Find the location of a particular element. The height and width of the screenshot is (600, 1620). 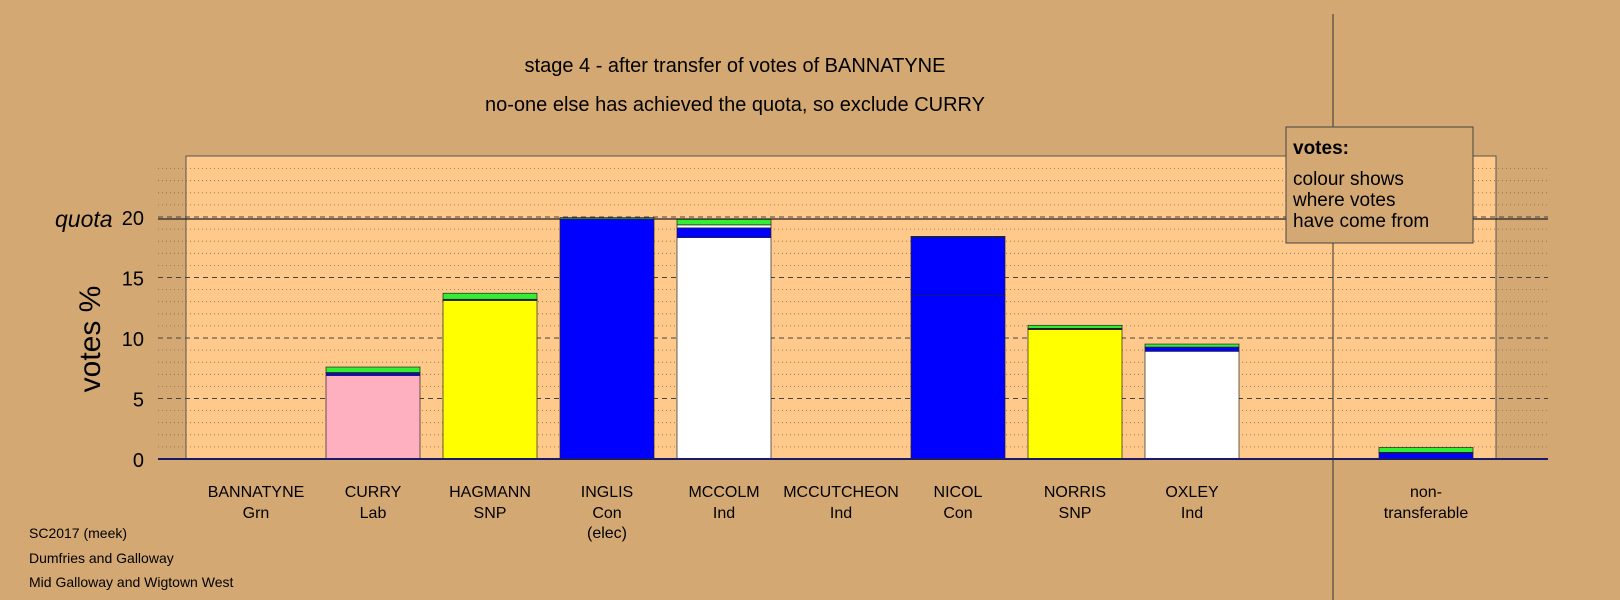

category-label: MCCUTCHEON is located at coordinates (841, 492).